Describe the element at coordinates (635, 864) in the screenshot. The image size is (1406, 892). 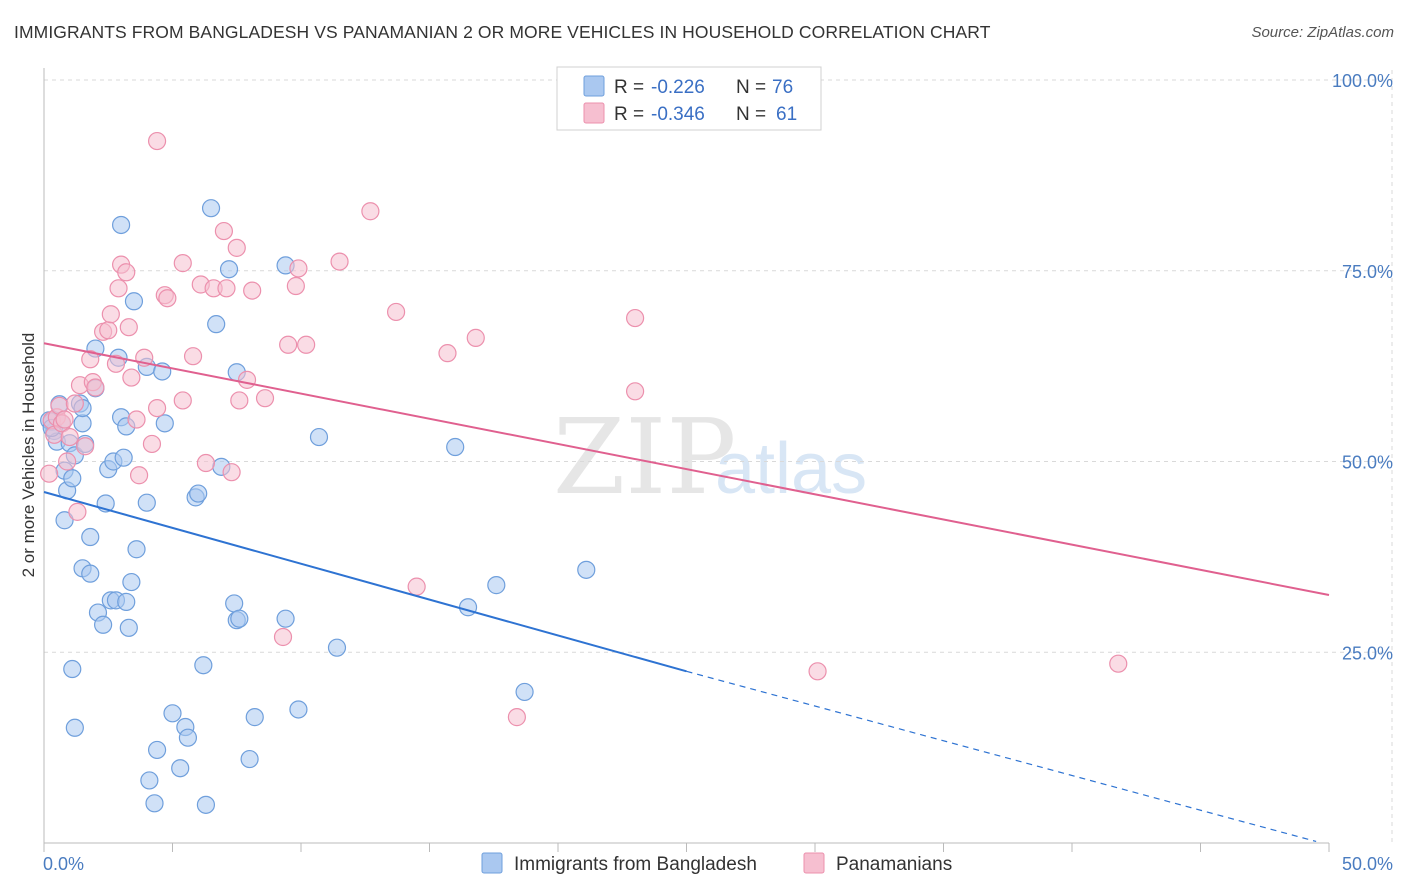
I see `bottom-legend-blue-label: Immigrants from Bangladesh` at that location.